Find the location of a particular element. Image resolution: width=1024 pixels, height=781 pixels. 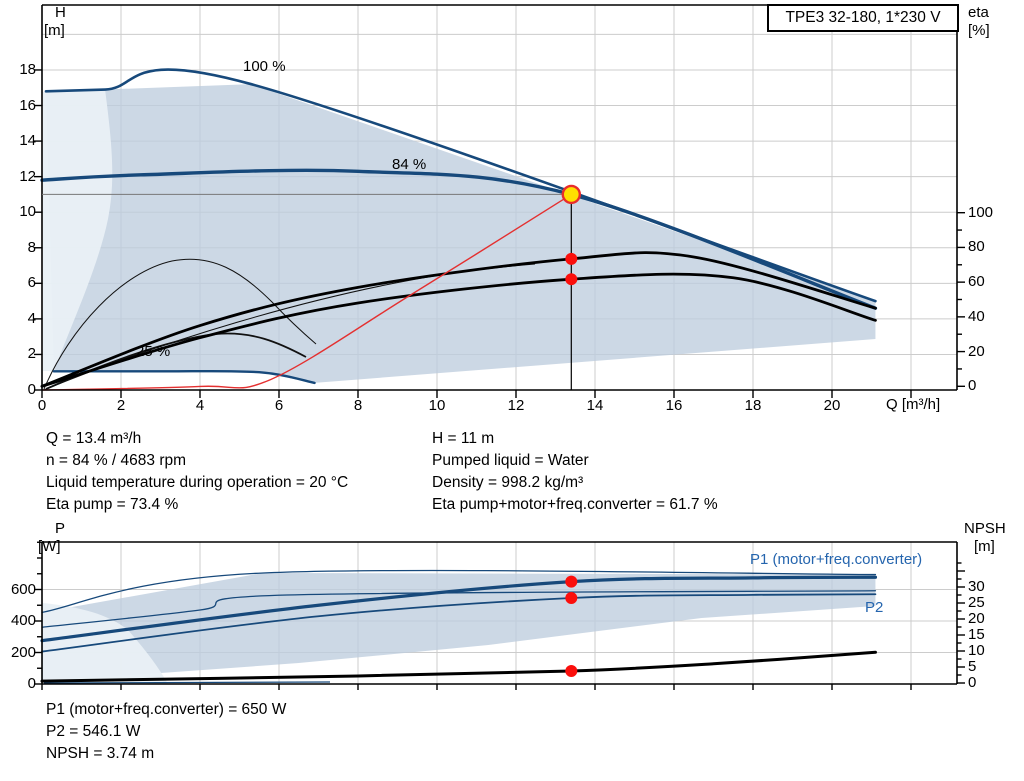

curve-label-100pct: 100 % is located at coordinates (264, 66).